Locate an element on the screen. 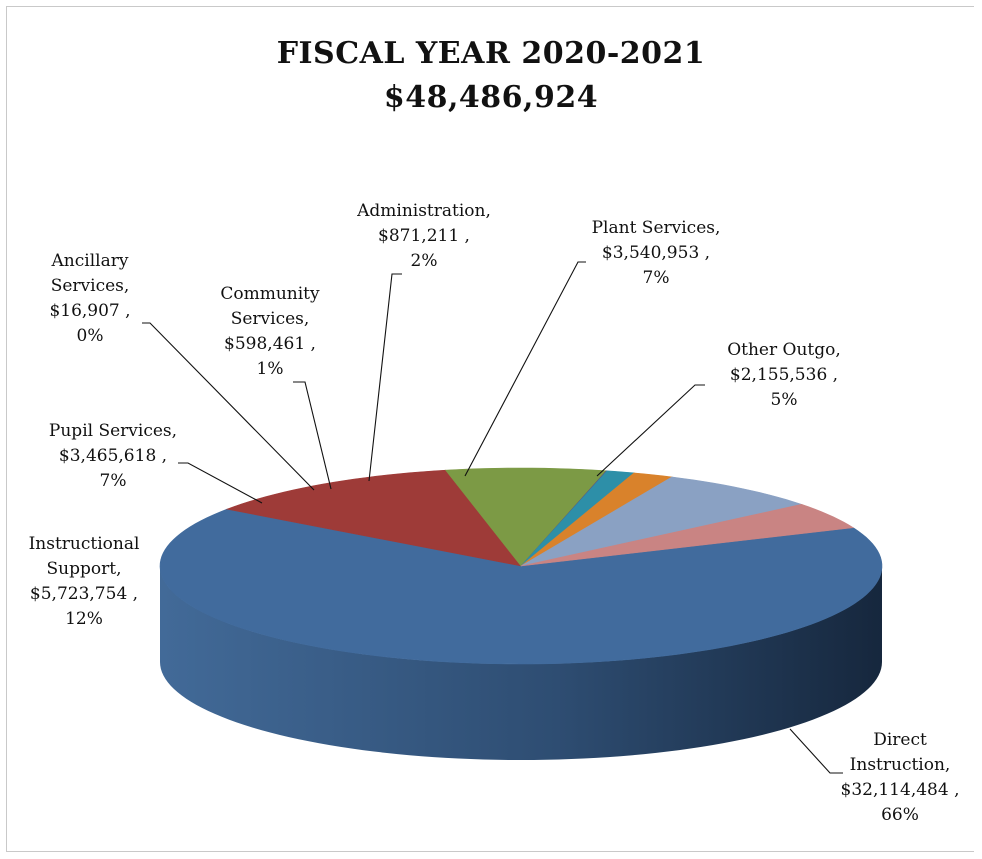  pie-slice-instructional-support is located at coordinates (373, 518).